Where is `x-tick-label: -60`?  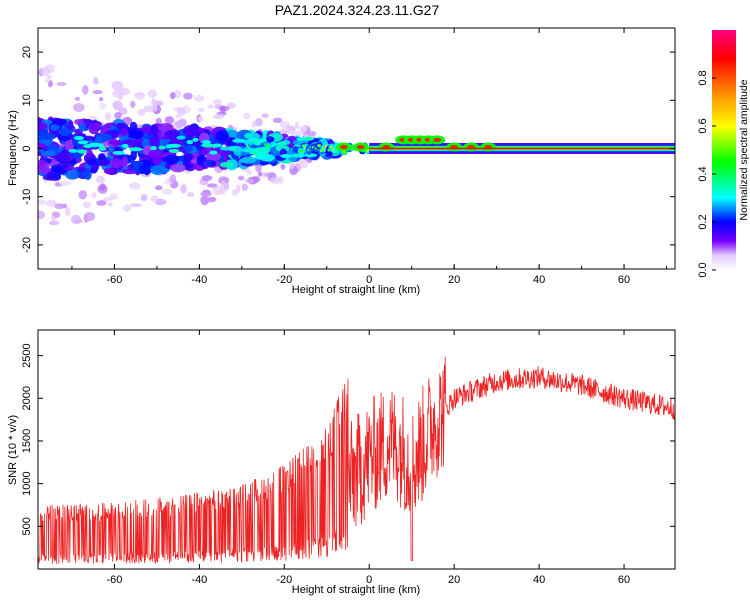
x-tick-label: -60 is located at coordinates (114, 580).